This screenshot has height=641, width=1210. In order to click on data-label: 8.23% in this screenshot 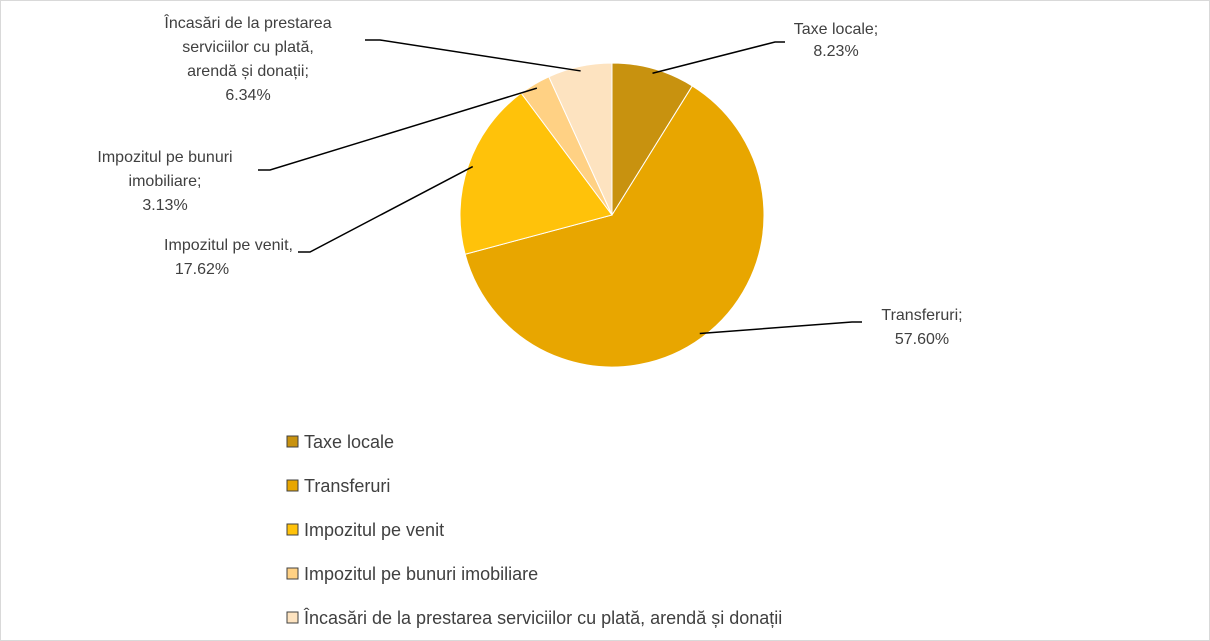, I will do `click(835, 51)`.